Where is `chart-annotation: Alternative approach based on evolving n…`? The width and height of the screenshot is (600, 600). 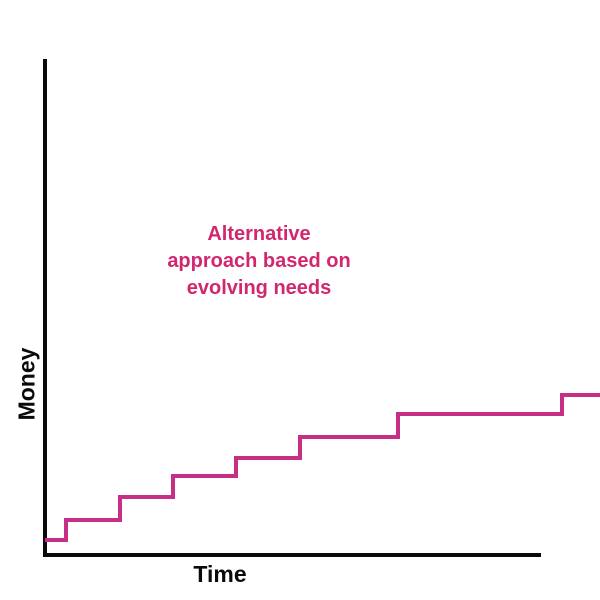
chart-annotation: Alternative approach based on evolving n… is located at coordinates (259, 261).